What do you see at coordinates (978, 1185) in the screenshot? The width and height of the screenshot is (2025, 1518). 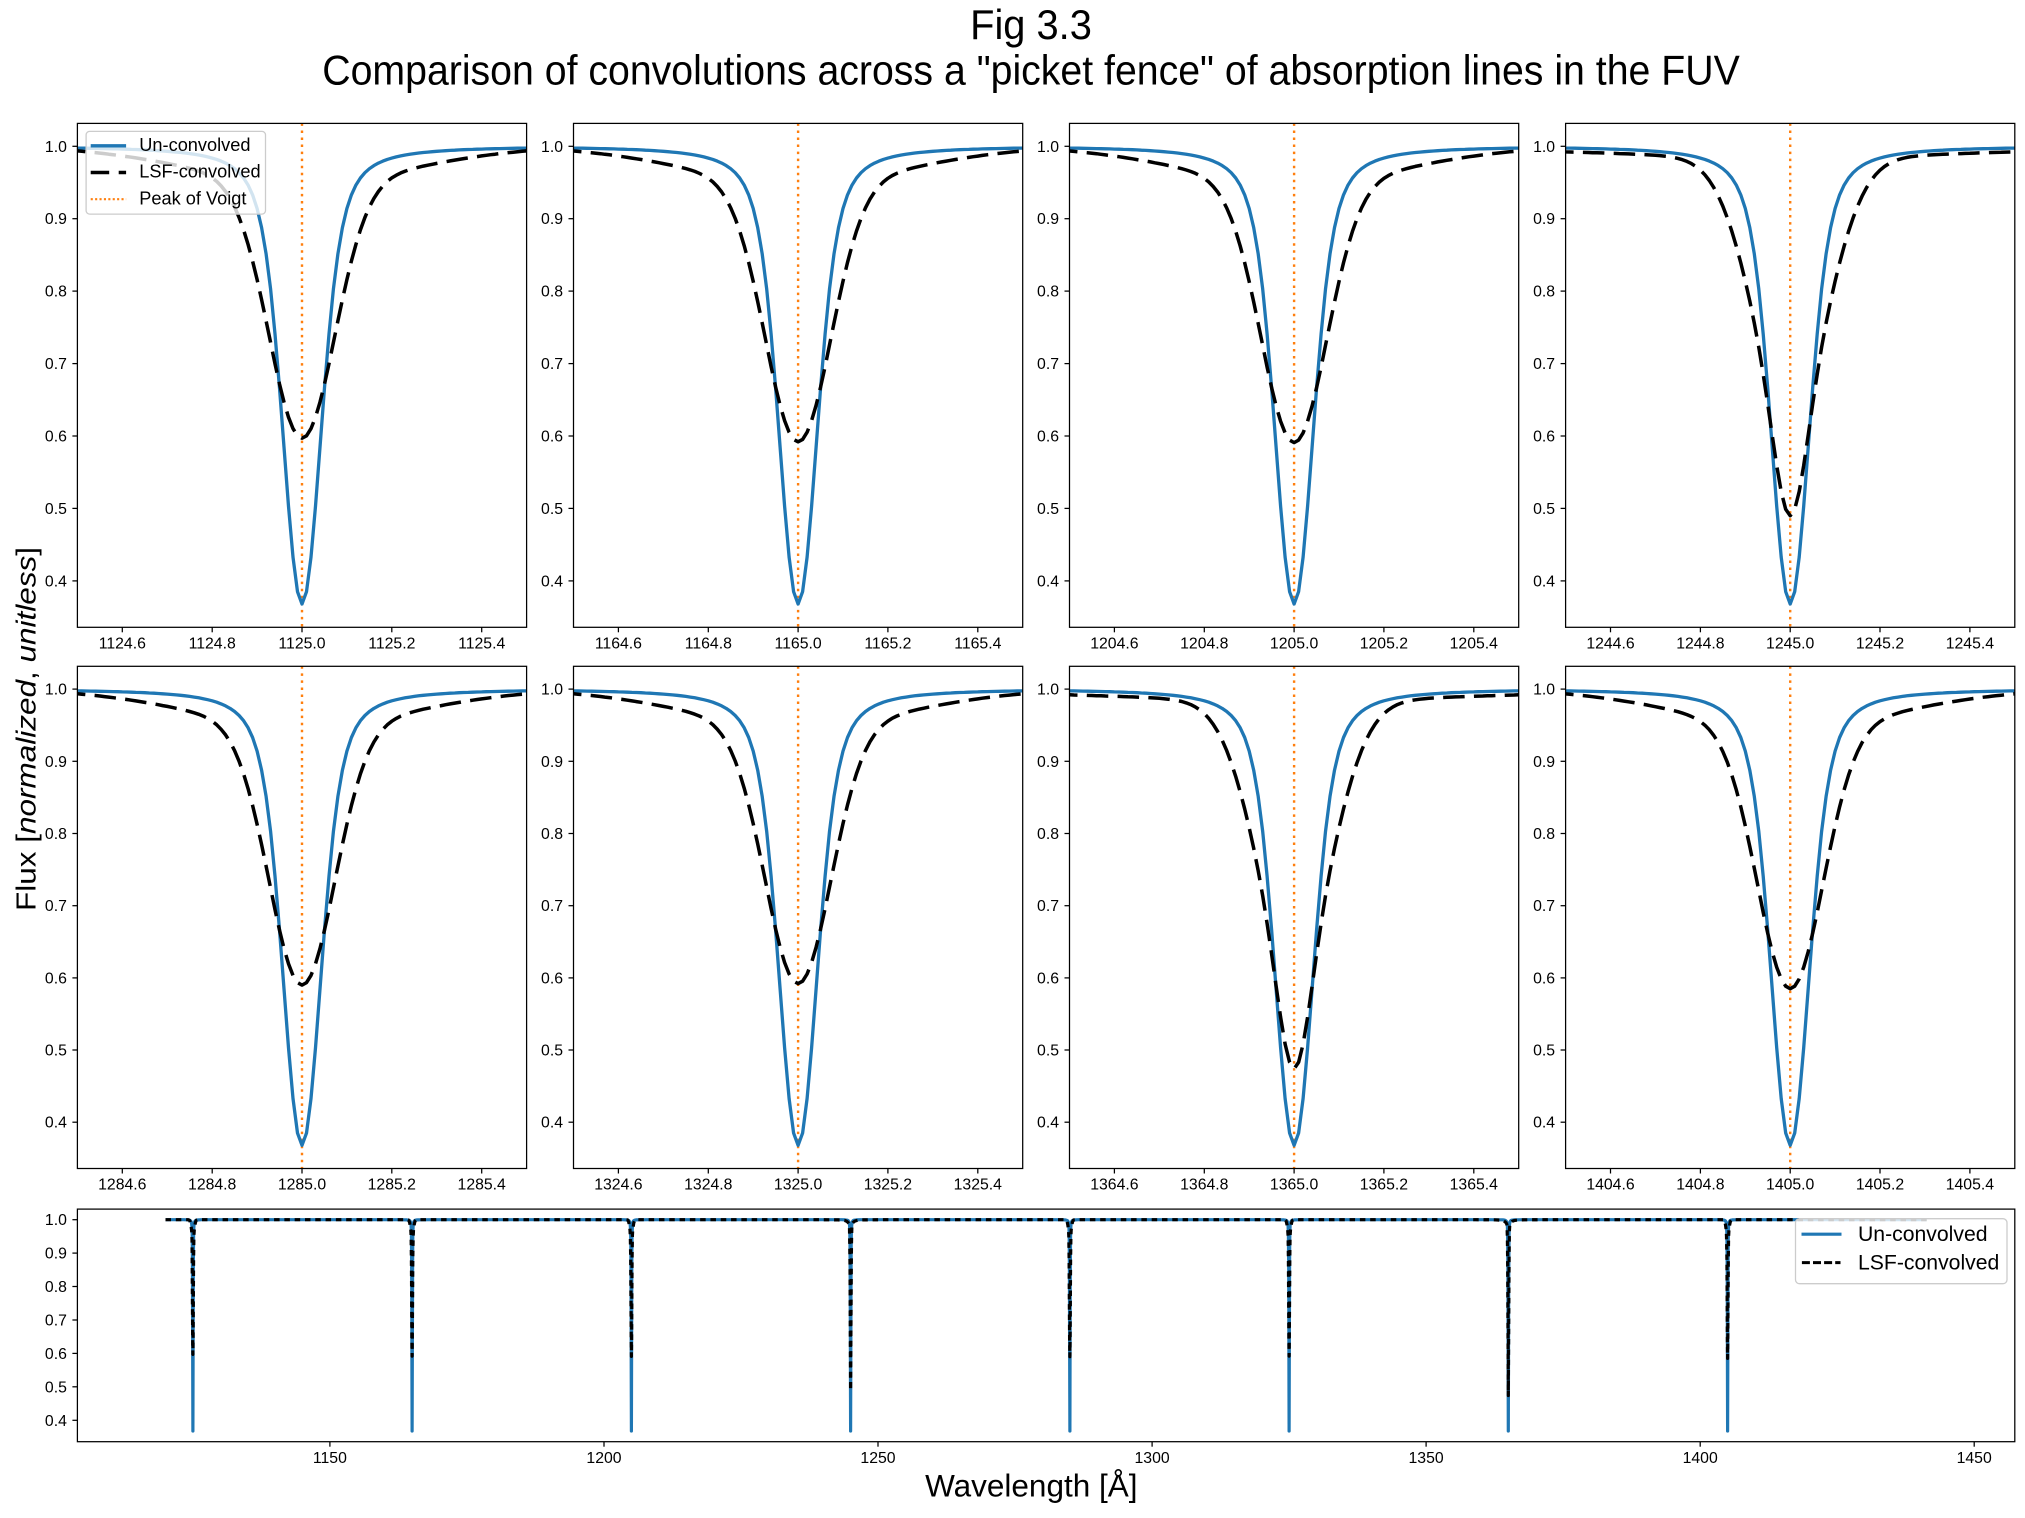 I see `svg-text: 1325.4` at bounding box center [978, 1185].